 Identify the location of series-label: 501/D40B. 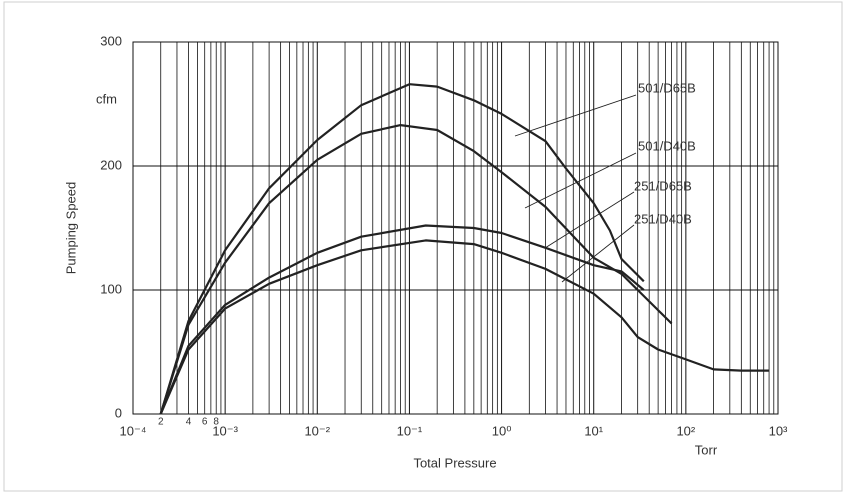
(667, 145).